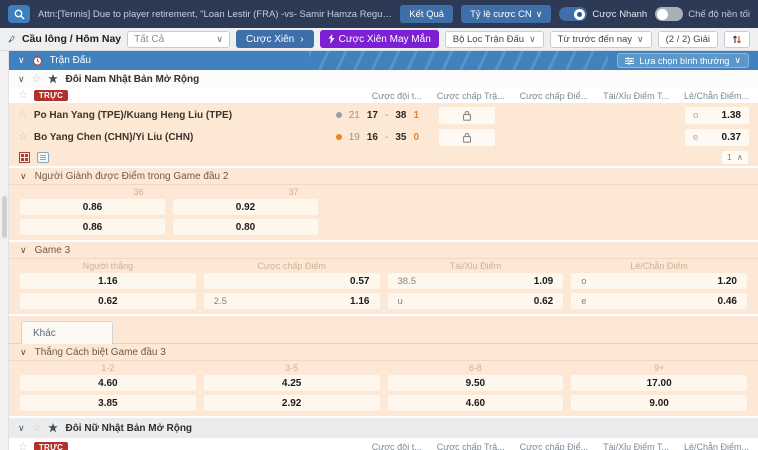 The height and width of the screenshot is (450, 758). What do you see at coordinates (291, 301) in the screenshot?
I see `odds-button: 2.5 1.16` at bounding box center [291, 301].